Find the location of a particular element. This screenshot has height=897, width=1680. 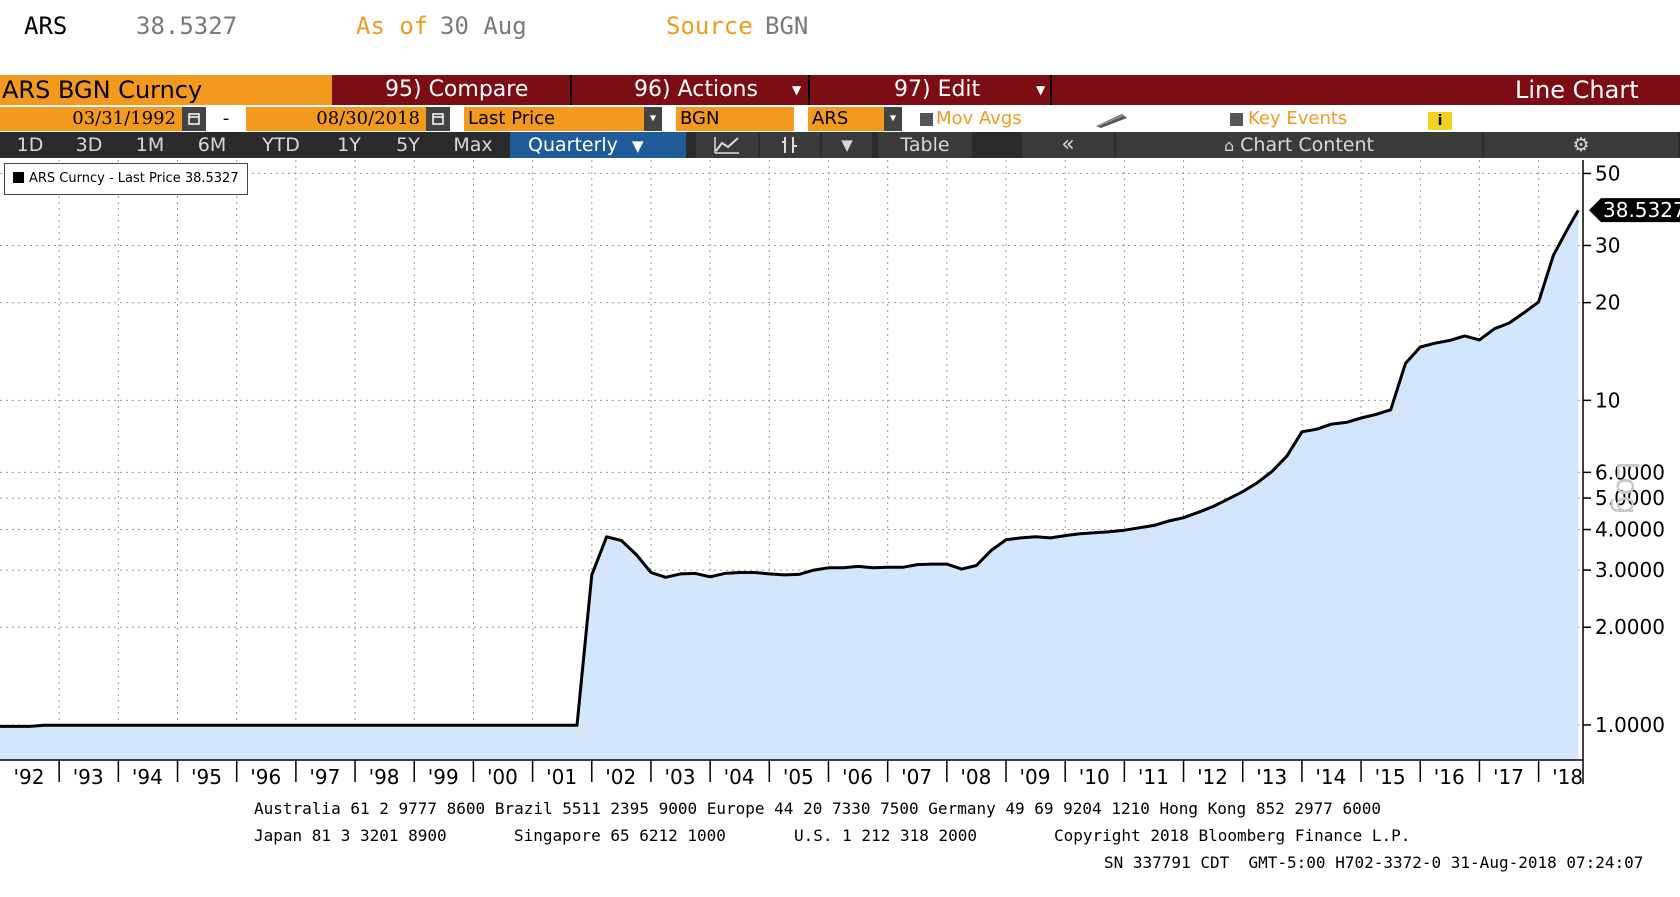

bar-type-icon is located at coordinates (790, 145).